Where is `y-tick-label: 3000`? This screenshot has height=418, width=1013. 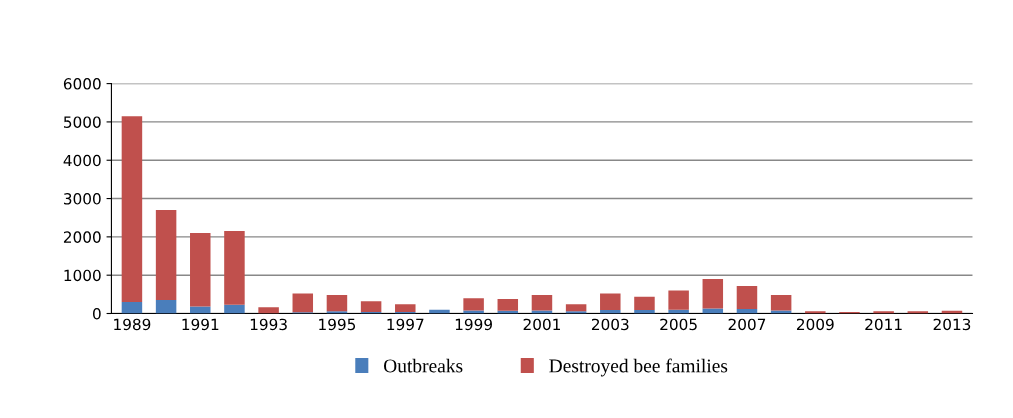 y-tick-label: 3000 is located at coordinates (82, 199).